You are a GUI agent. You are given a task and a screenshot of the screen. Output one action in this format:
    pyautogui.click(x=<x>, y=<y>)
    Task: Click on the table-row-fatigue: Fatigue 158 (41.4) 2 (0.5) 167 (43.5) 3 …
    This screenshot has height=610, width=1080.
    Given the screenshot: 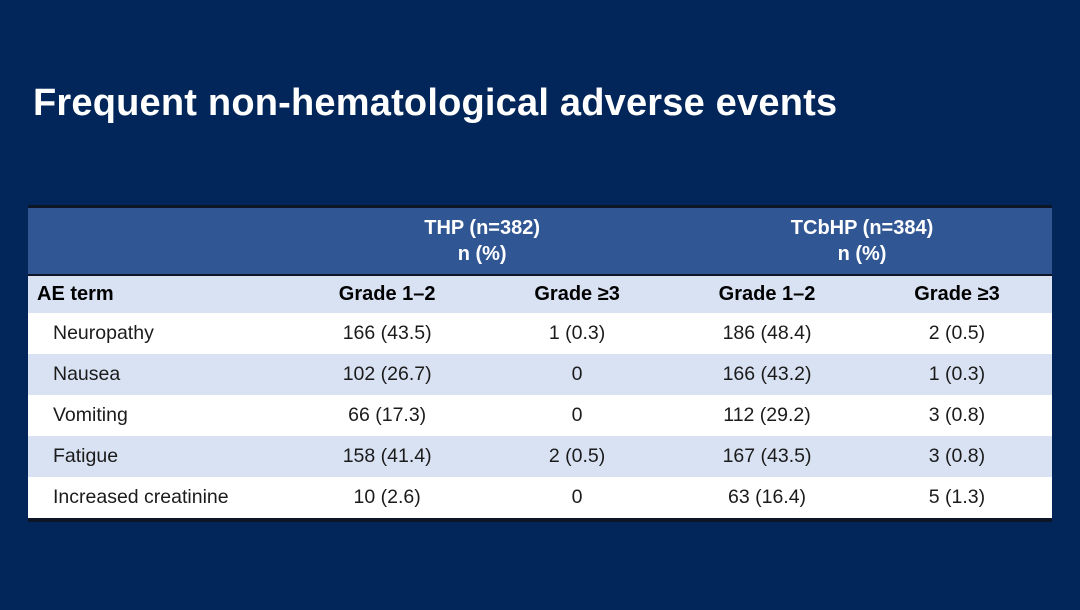 What is the action you would take?
    pyautogui.click(x=540, y=456)
    